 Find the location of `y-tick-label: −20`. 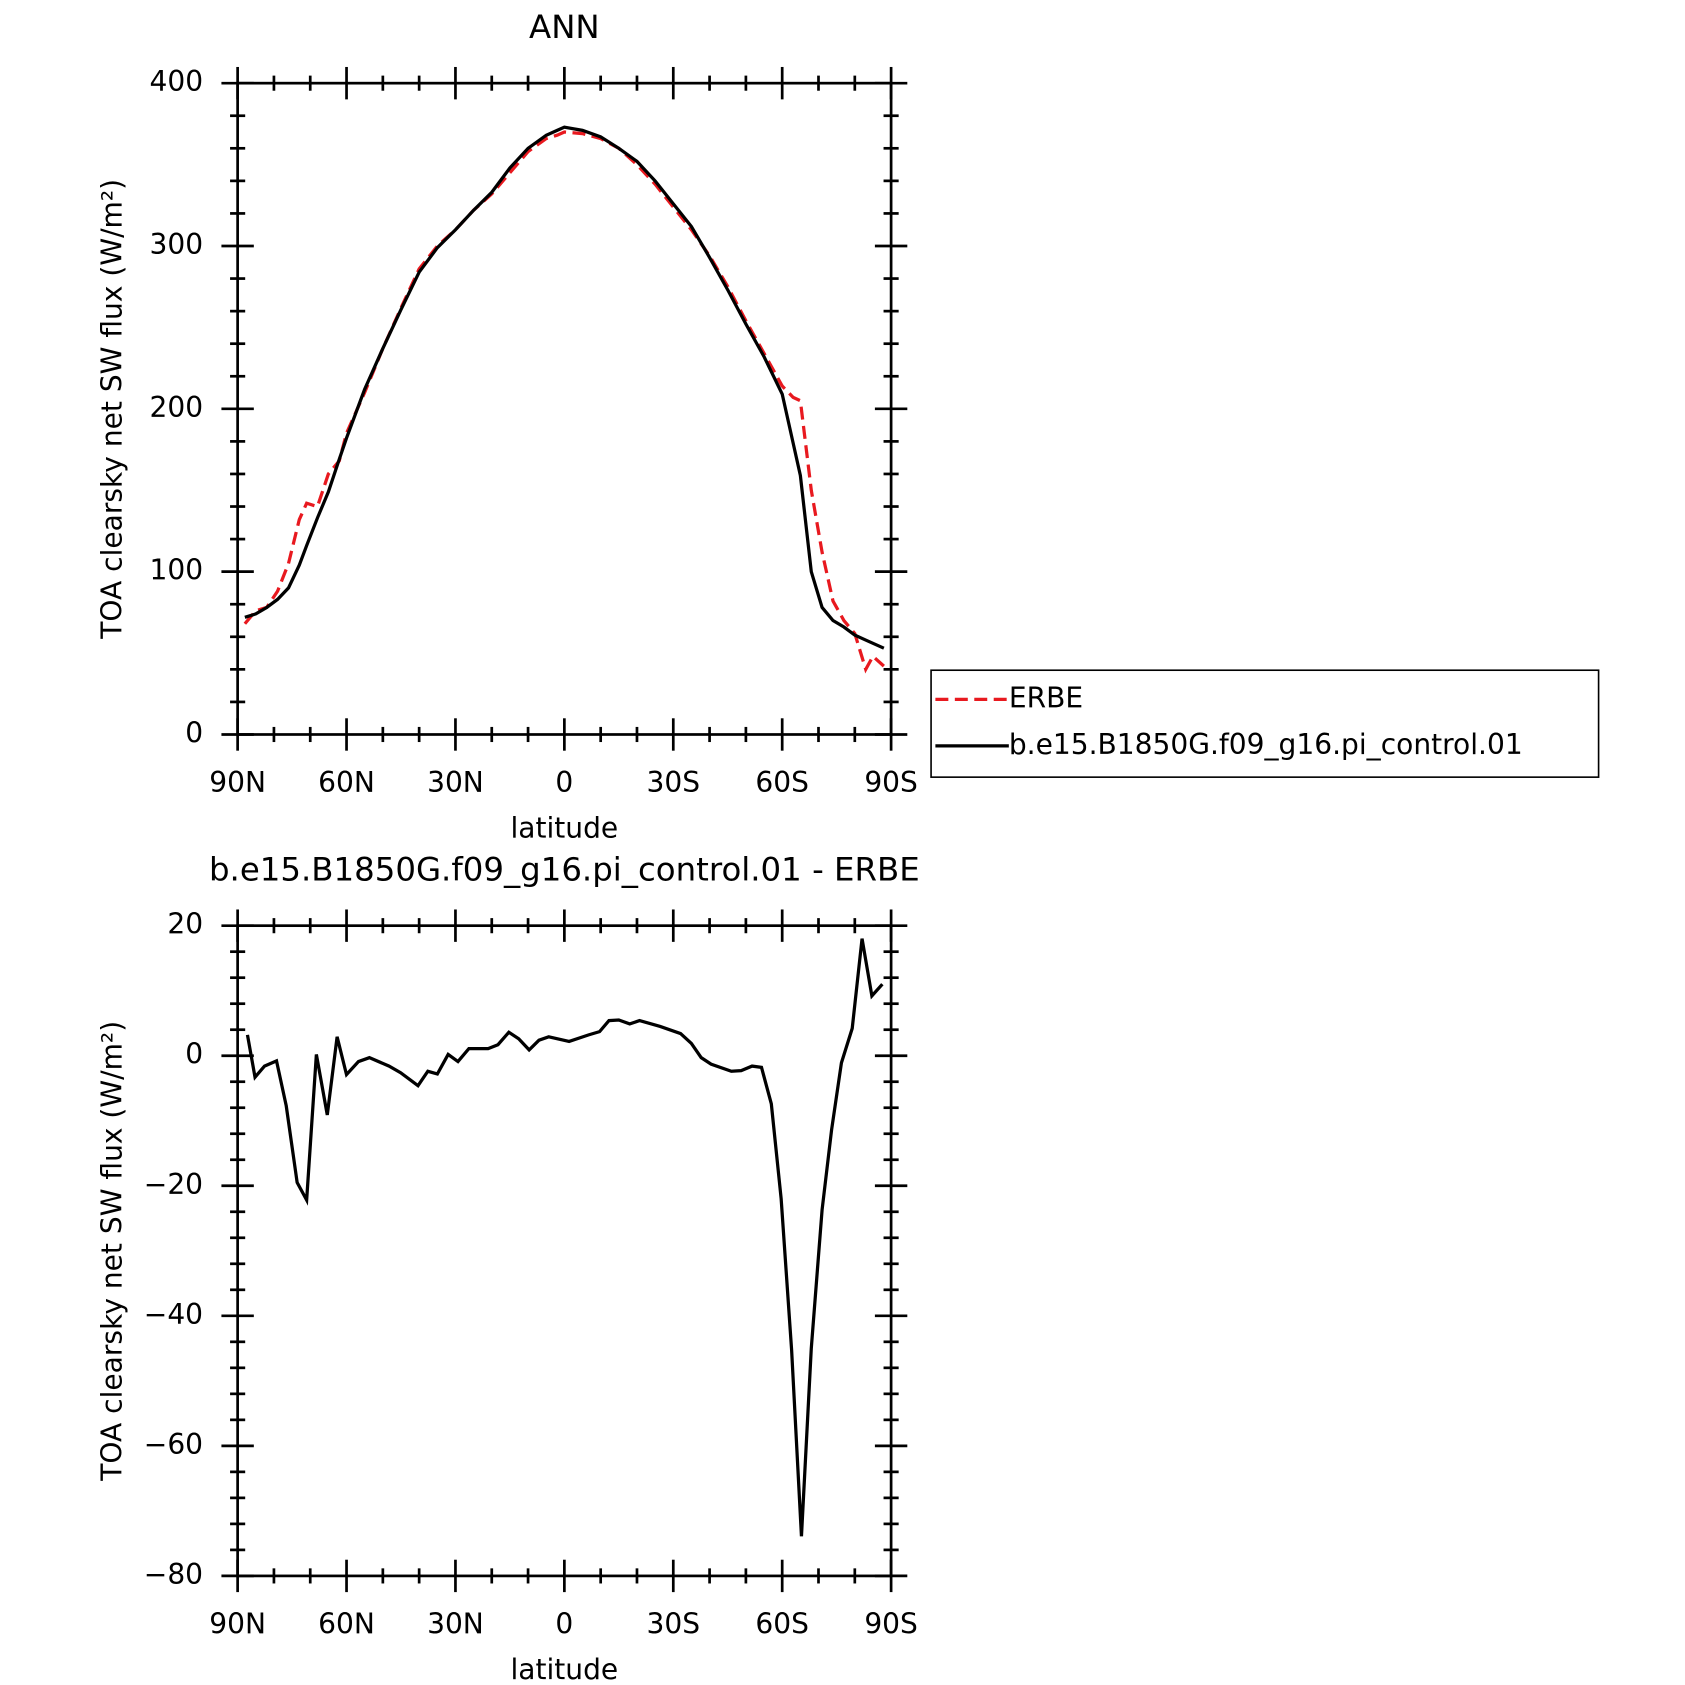

y-tick-label: −20 is located at coordinates (173, 1184).